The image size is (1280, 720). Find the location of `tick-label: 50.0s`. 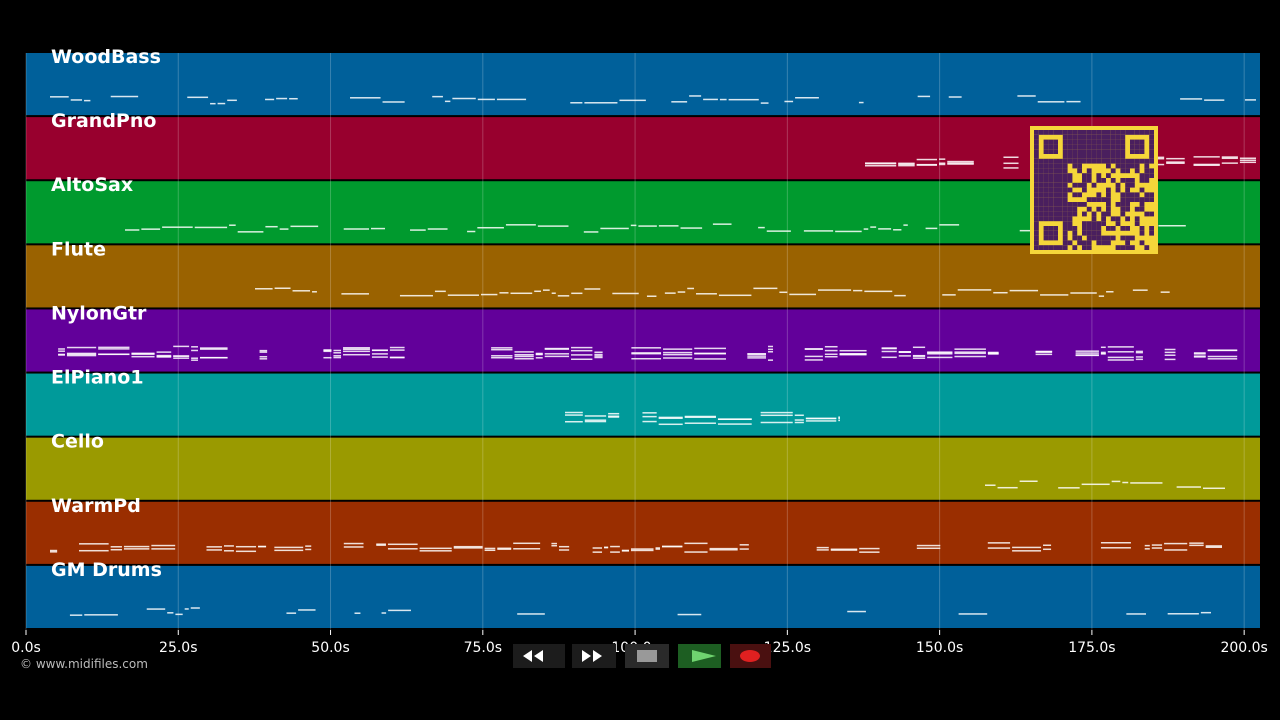

tick-label: 50.0s is located at coordinates (330, 648).